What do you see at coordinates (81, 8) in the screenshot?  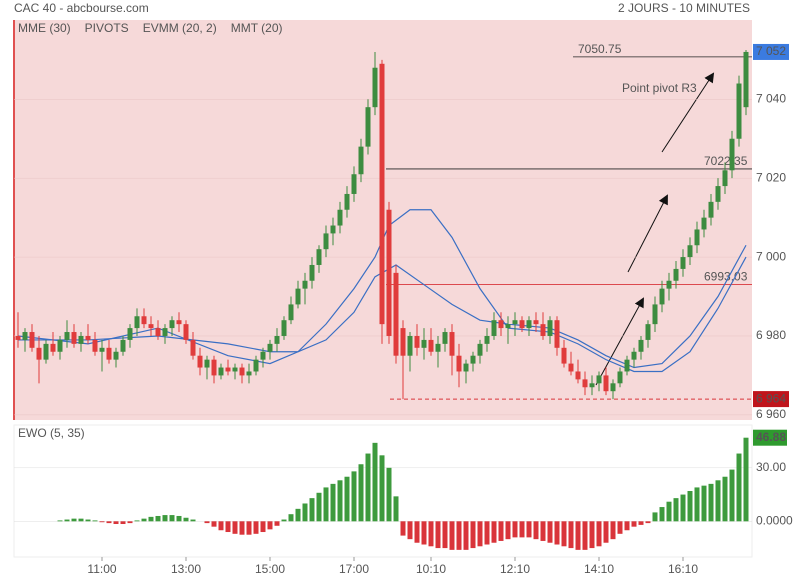 I see `source: CAC 40 - abcbourse.com` at bounding box center [81, 8].